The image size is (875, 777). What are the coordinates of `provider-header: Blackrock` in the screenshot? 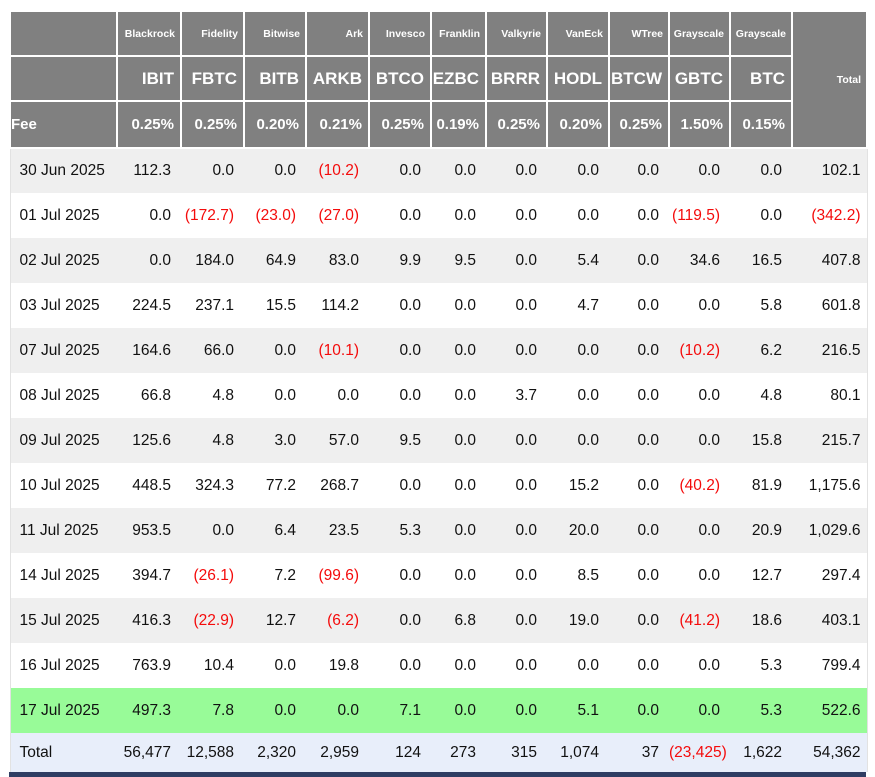 It's located at (149, 33).